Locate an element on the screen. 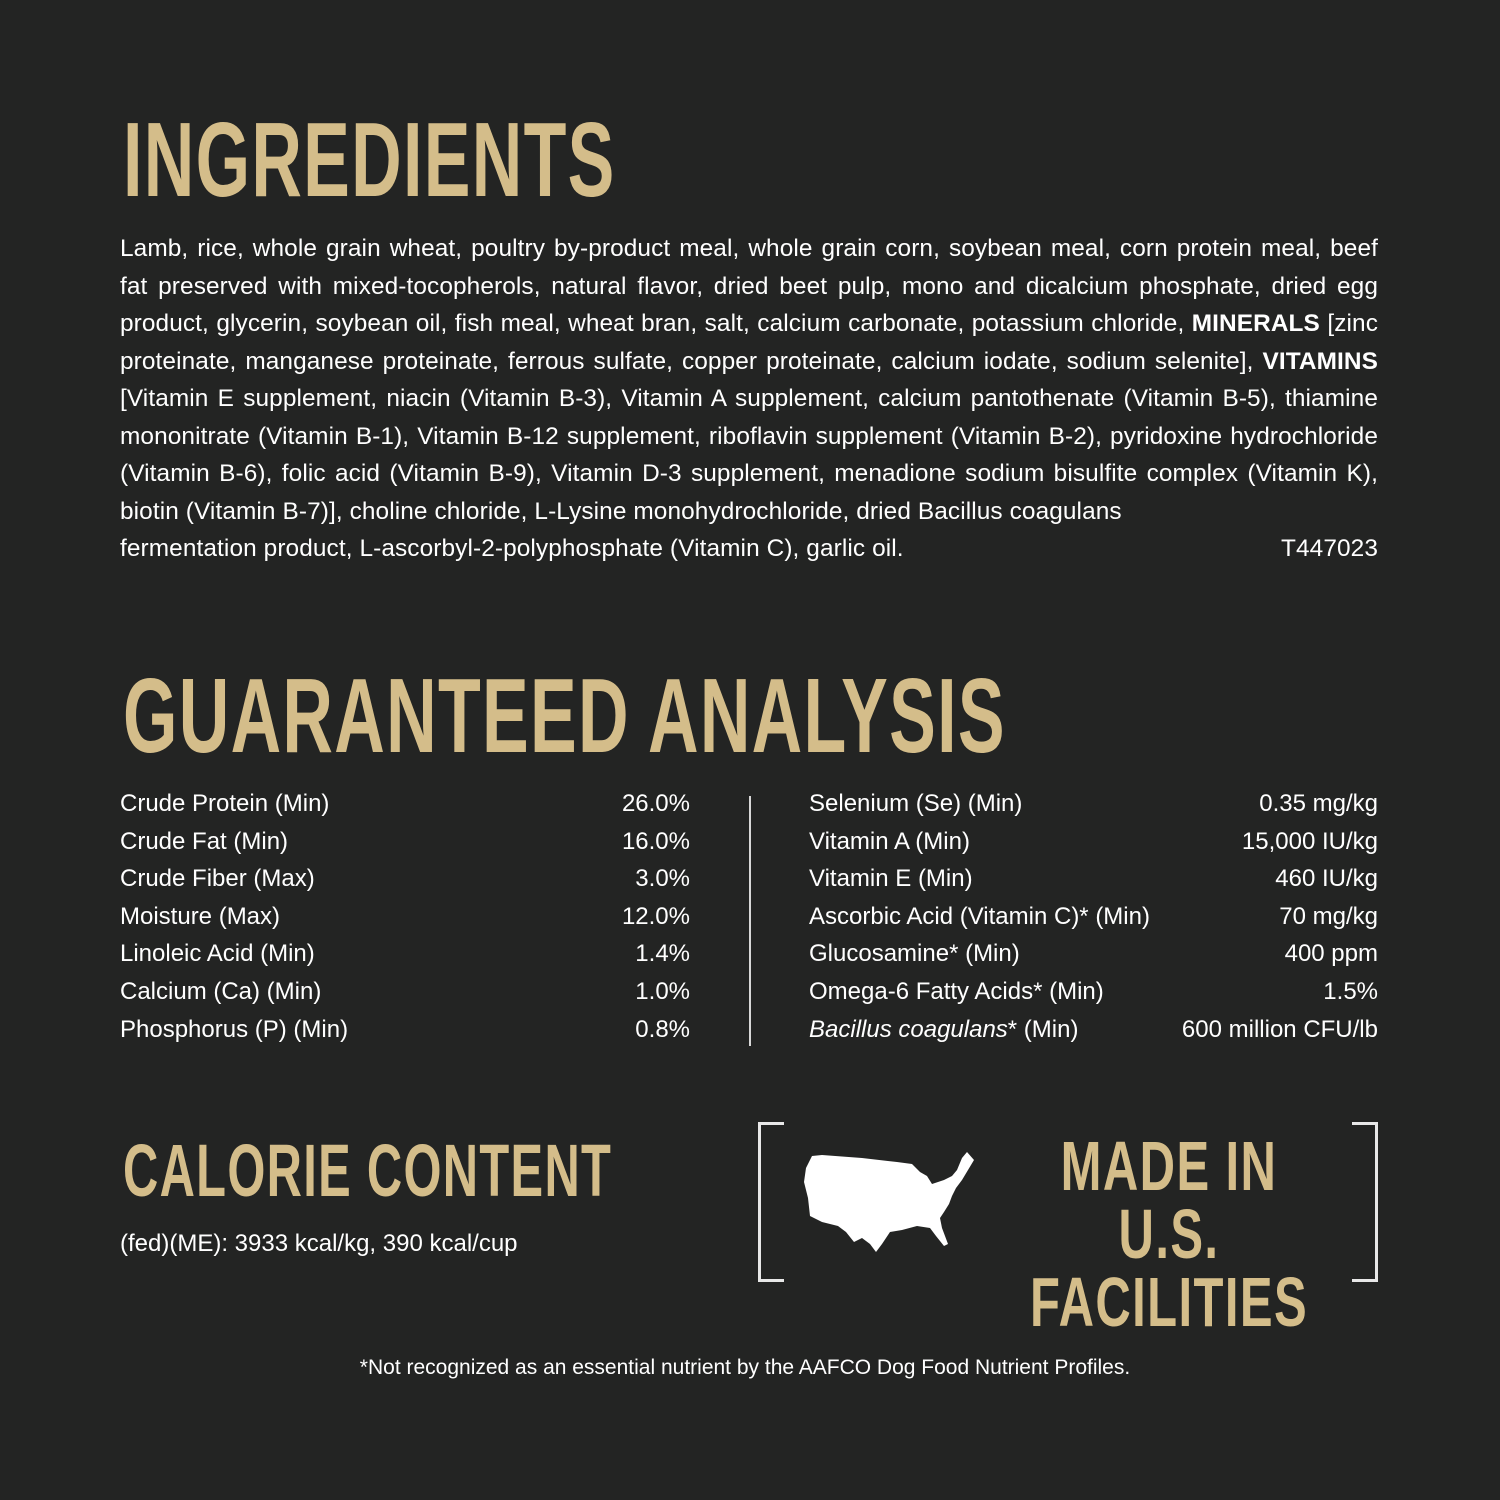 This screenshot has width=1500, height=1500. nutrient-label-text: Selenium (Se) (Min) is located at coordinates (916, 803).